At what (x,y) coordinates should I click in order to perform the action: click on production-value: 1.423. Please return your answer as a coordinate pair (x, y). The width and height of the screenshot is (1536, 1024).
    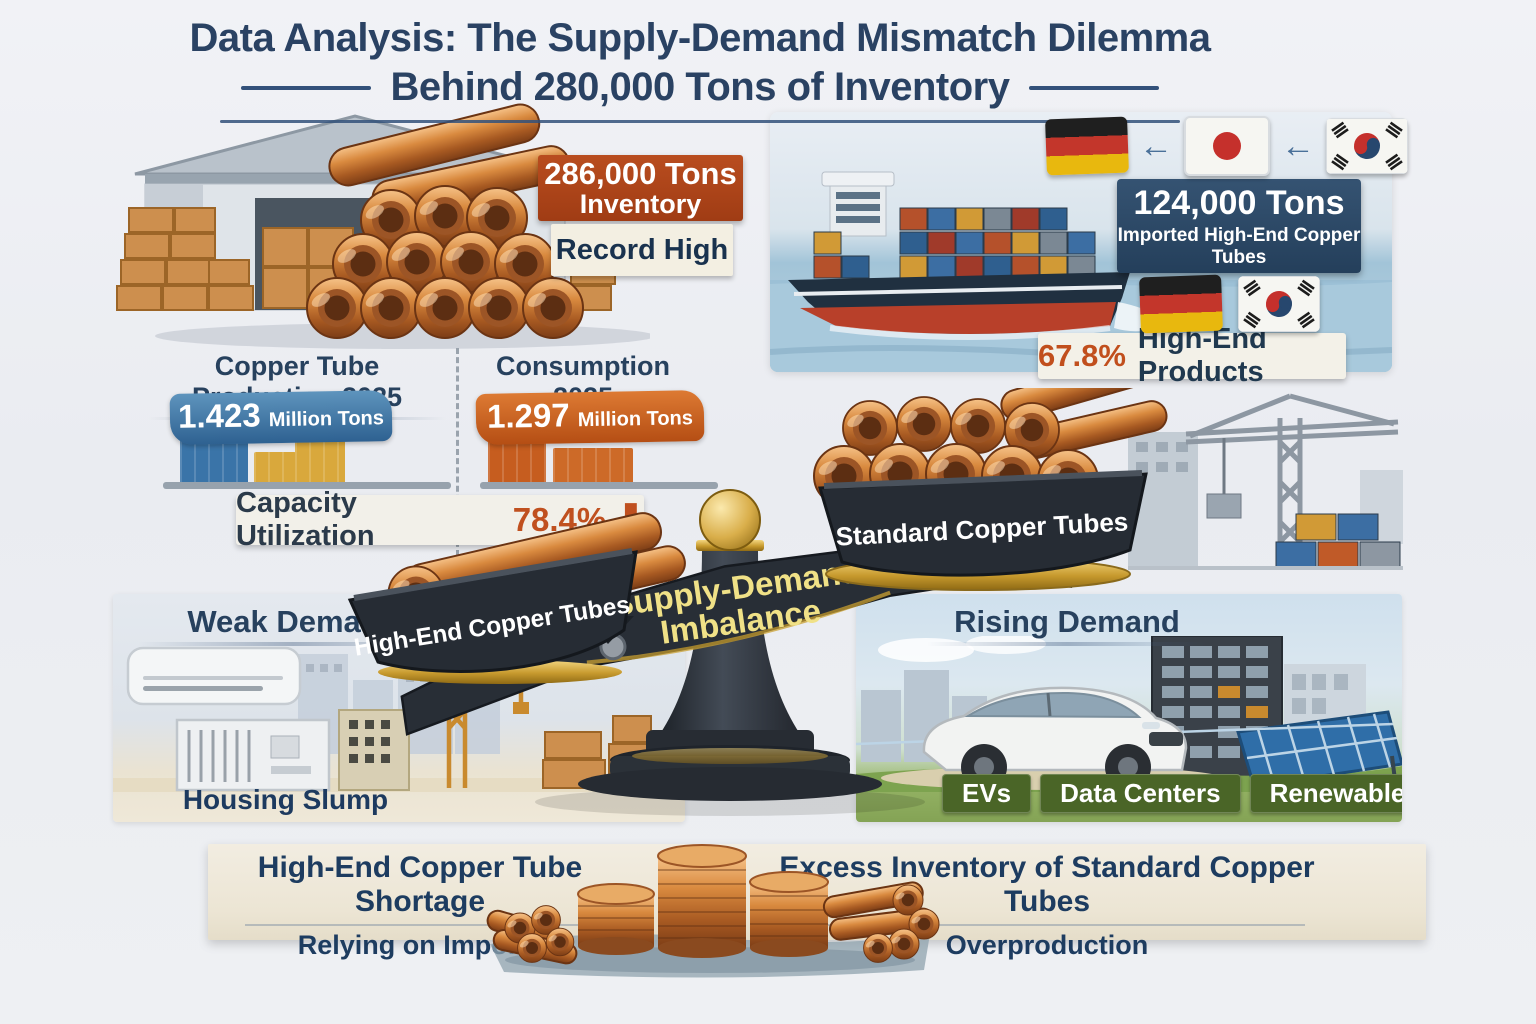
    Looking at the image, I should click on (219, 415).